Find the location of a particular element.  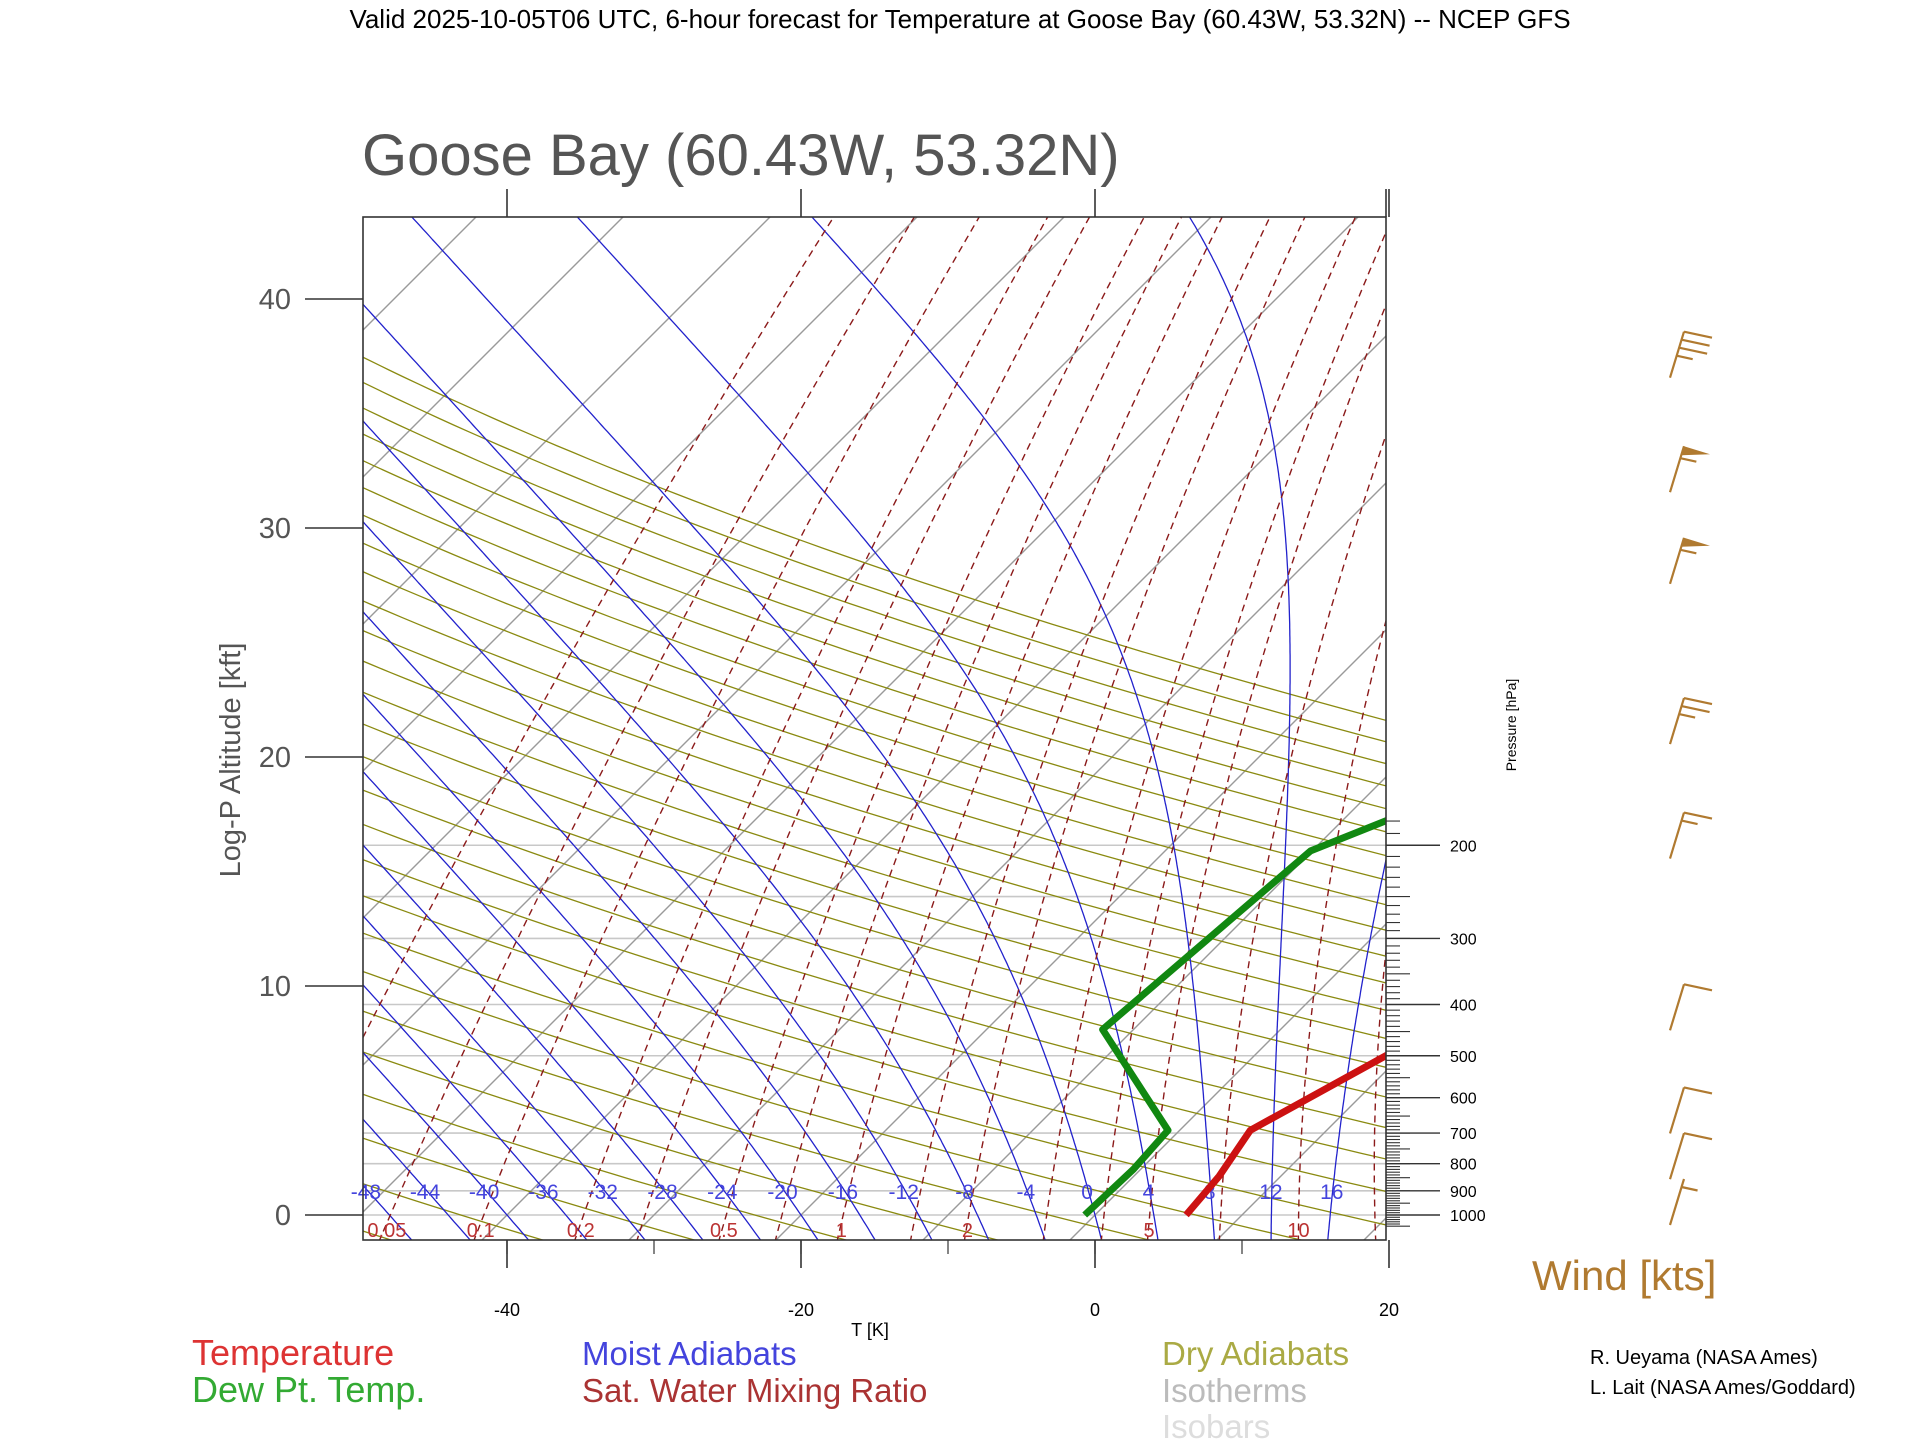

moist-adiabat-label: -44 is located at coordinates (425, 1192).